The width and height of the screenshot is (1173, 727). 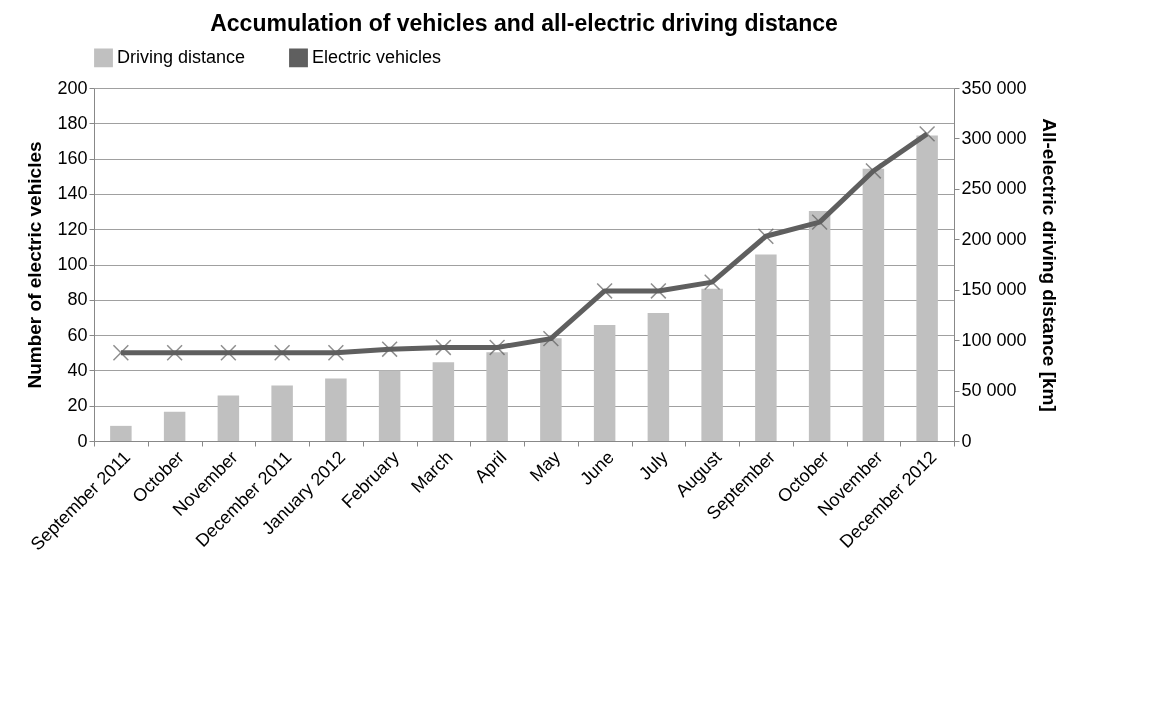 What do you see at coordinates (377, 56) in the screenshot?
I see `legend-label: Electric vehicles` at bounding box center [377, 56].